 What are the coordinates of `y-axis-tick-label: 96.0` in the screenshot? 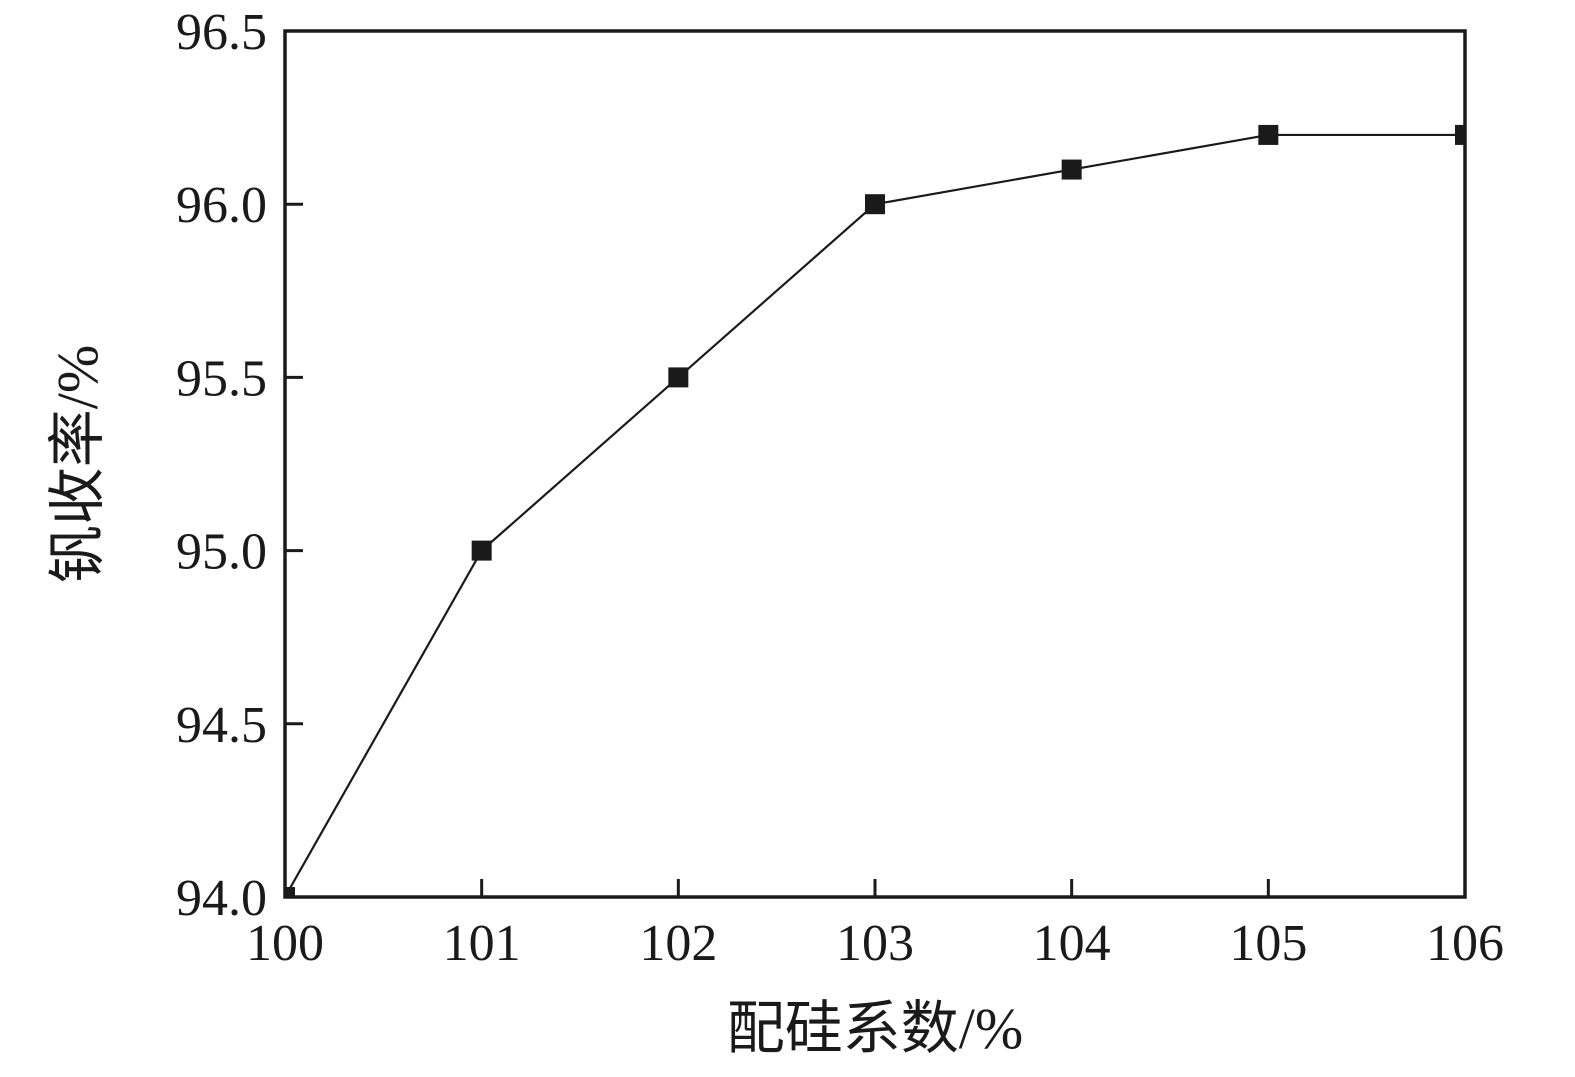 It's located at (221, 205).